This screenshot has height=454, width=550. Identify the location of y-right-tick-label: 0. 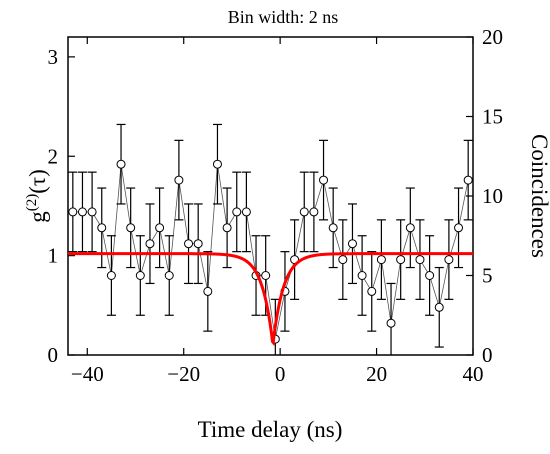
(487, 355).